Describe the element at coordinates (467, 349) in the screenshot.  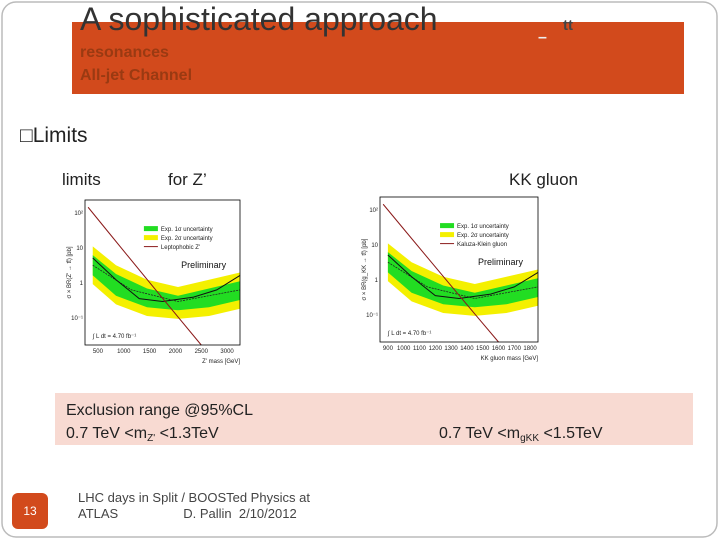
I see `x-tick-label: 1400` at that location.